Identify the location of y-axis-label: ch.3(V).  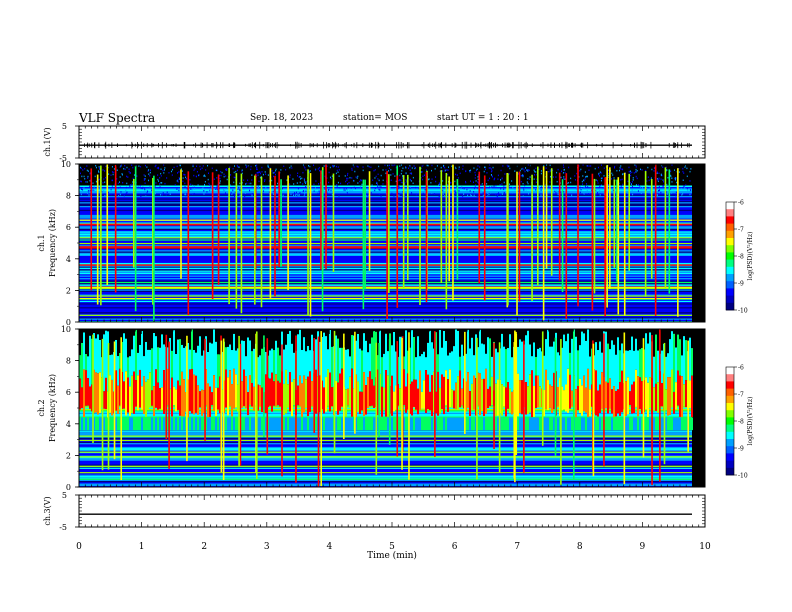
(47, 510).